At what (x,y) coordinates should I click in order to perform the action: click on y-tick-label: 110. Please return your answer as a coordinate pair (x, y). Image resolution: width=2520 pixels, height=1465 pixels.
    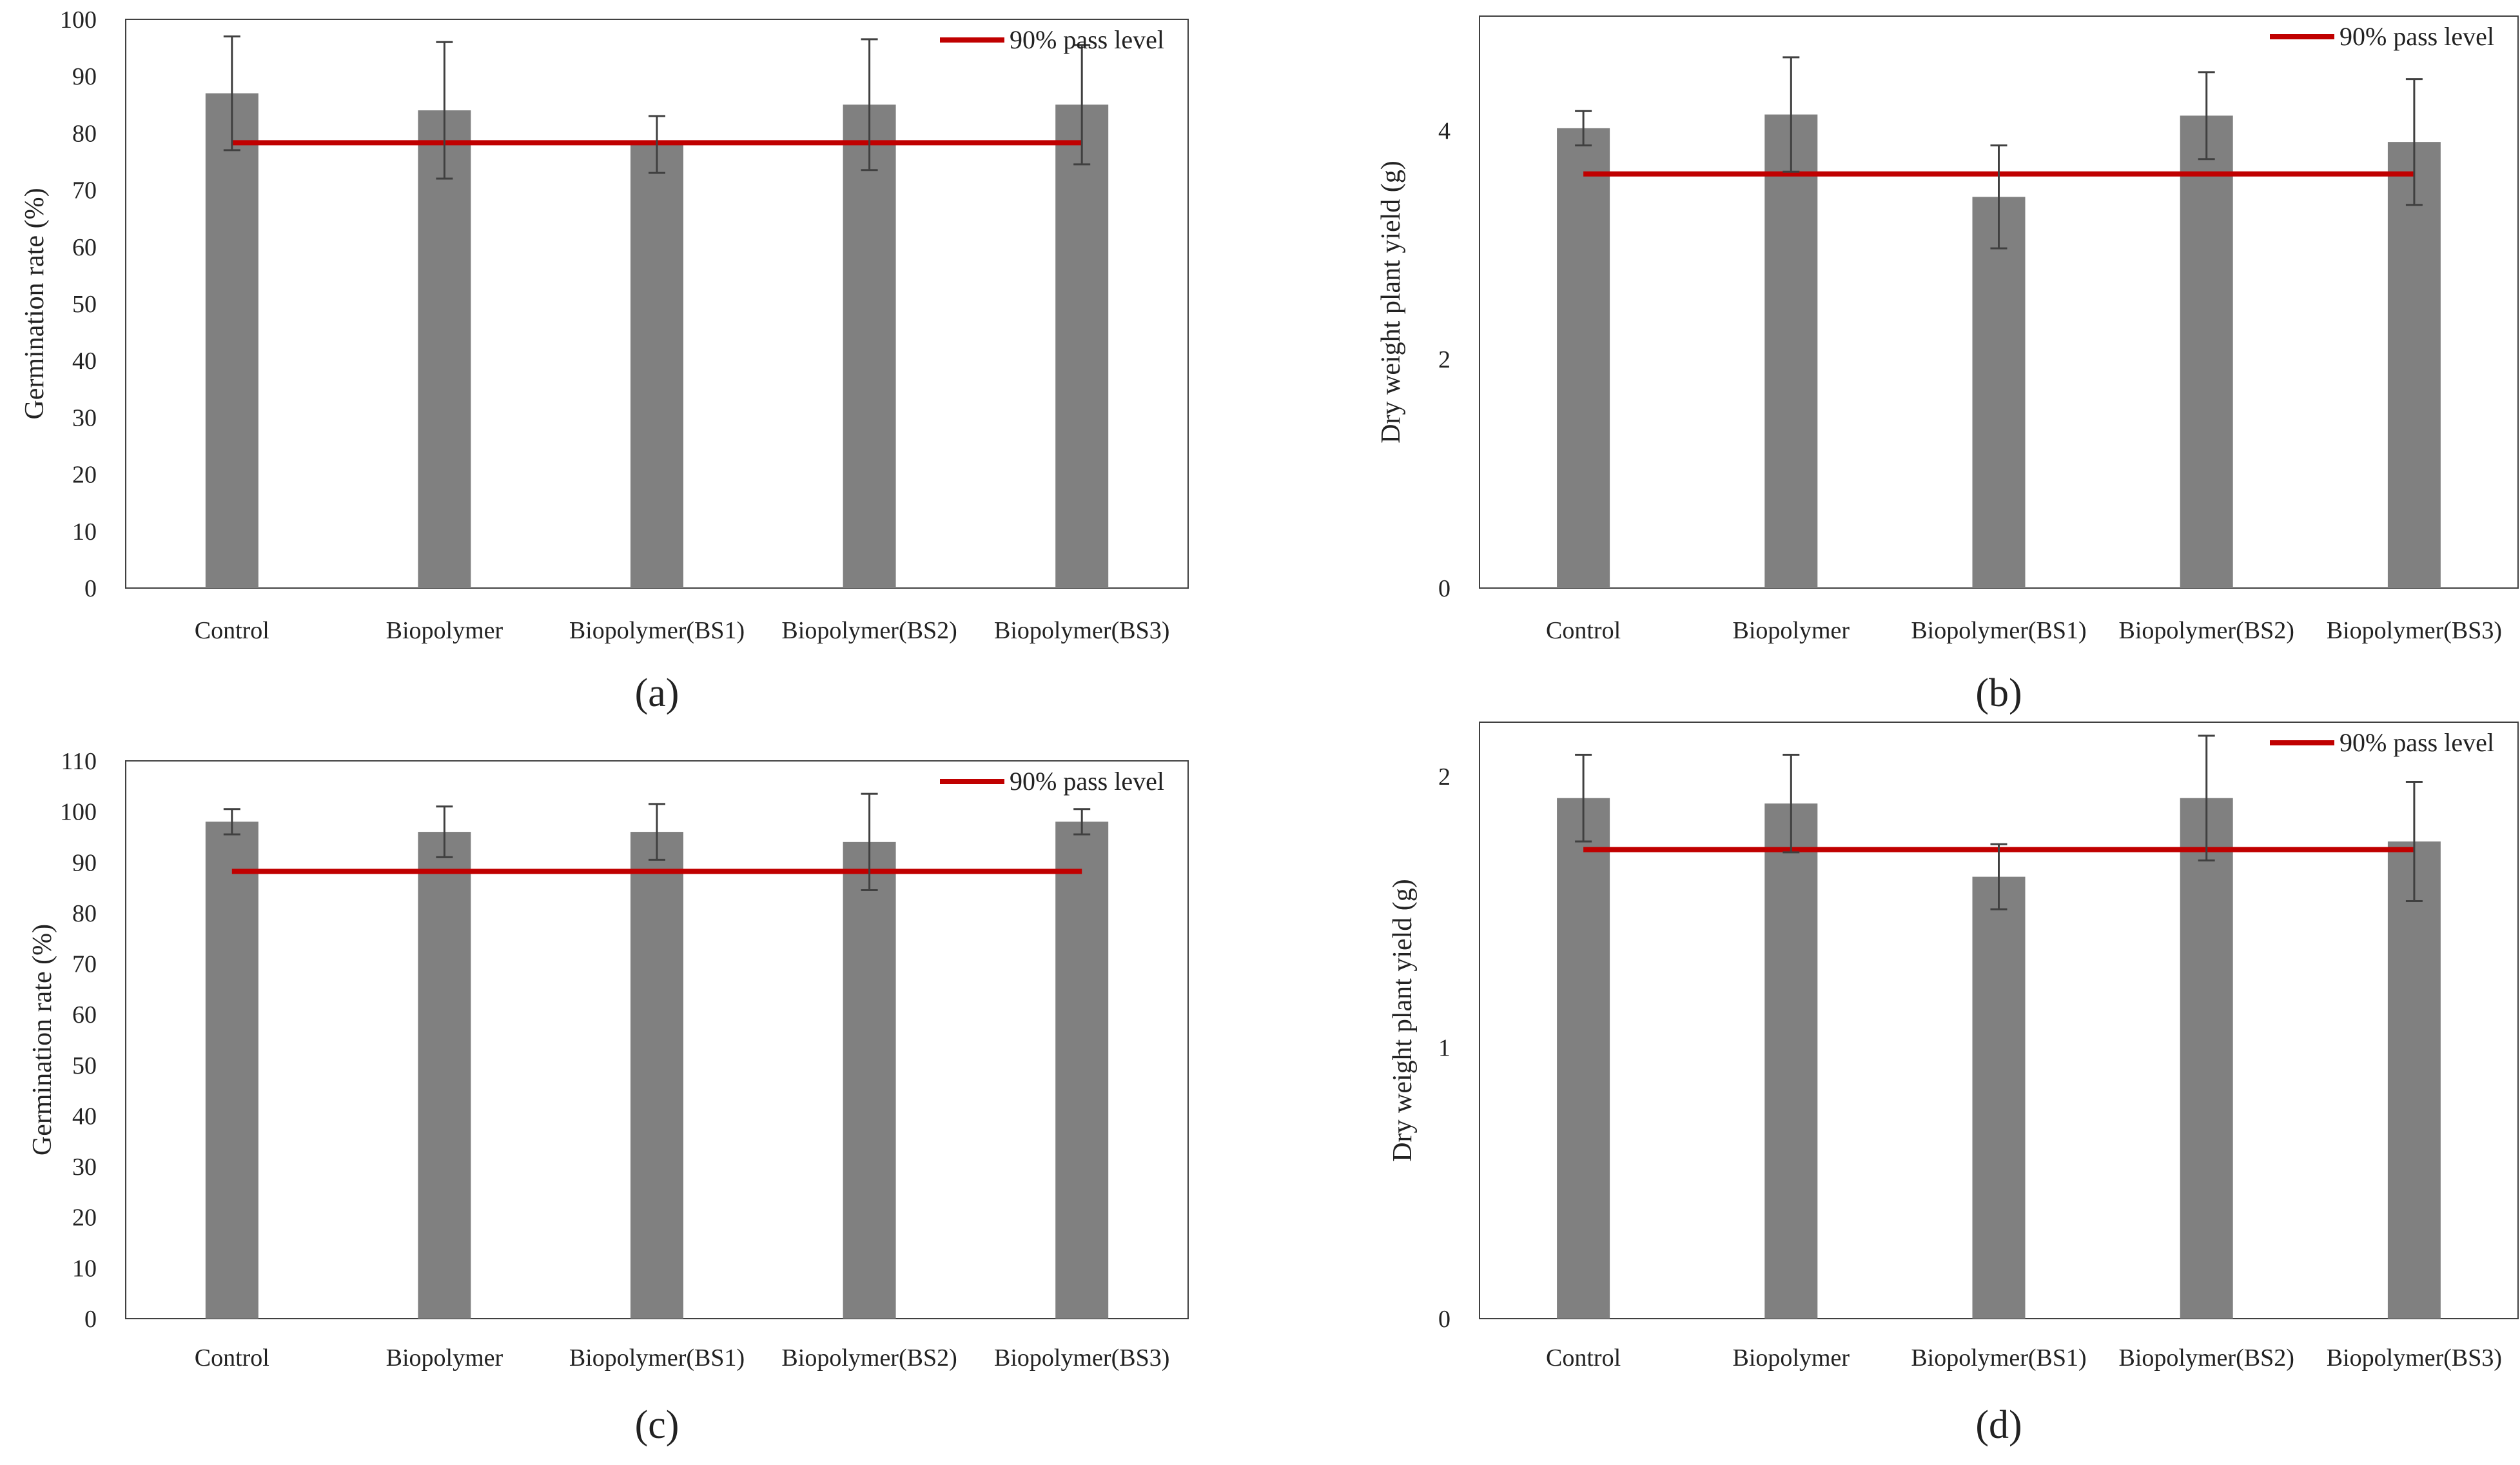
    Looking at the image, I should click on (79, 761).